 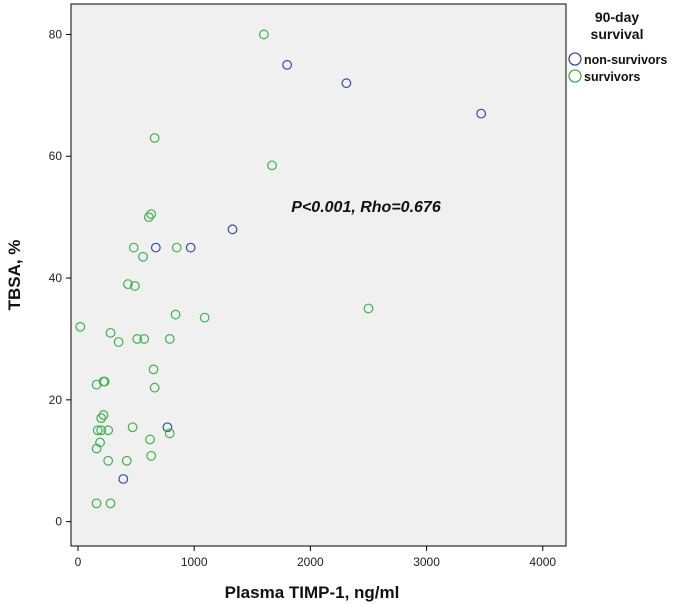 What do you see at coordinates (194, 562) in the screenshot?
I see `x-tick-label: 1000` at bounding box center [194, 562].